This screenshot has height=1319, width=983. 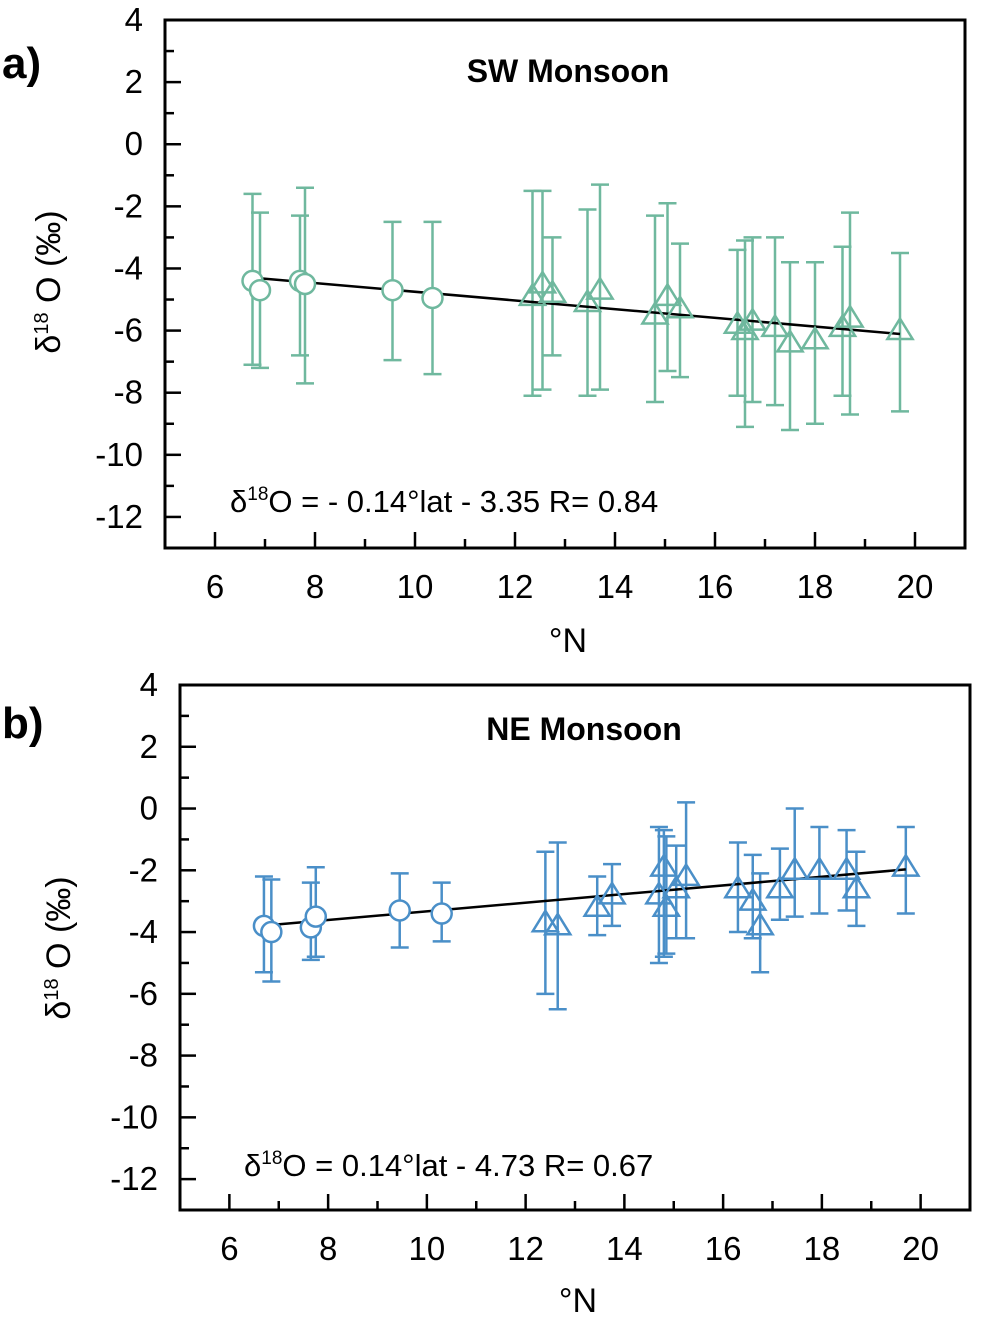 What do you see at coordinates (815, 586) in the screenshot?
I see `panel-a-x-tick-label: 18` at bounding box center [815, 586].